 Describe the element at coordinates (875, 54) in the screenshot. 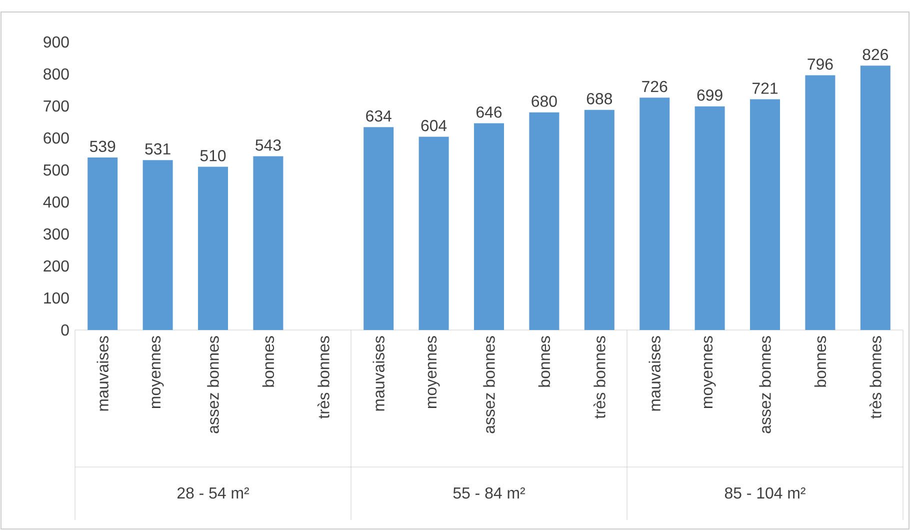

I see `data-label: 826` at that location.